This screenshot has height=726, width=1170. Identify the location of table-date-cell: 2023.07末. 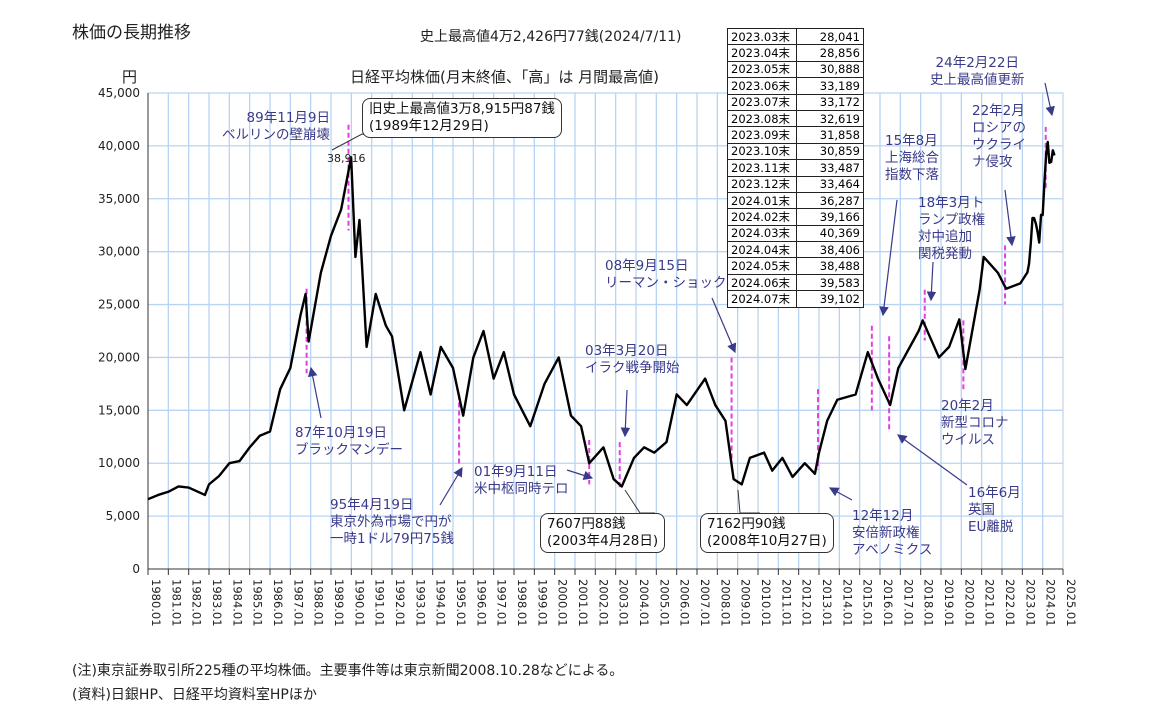
(762, 102).